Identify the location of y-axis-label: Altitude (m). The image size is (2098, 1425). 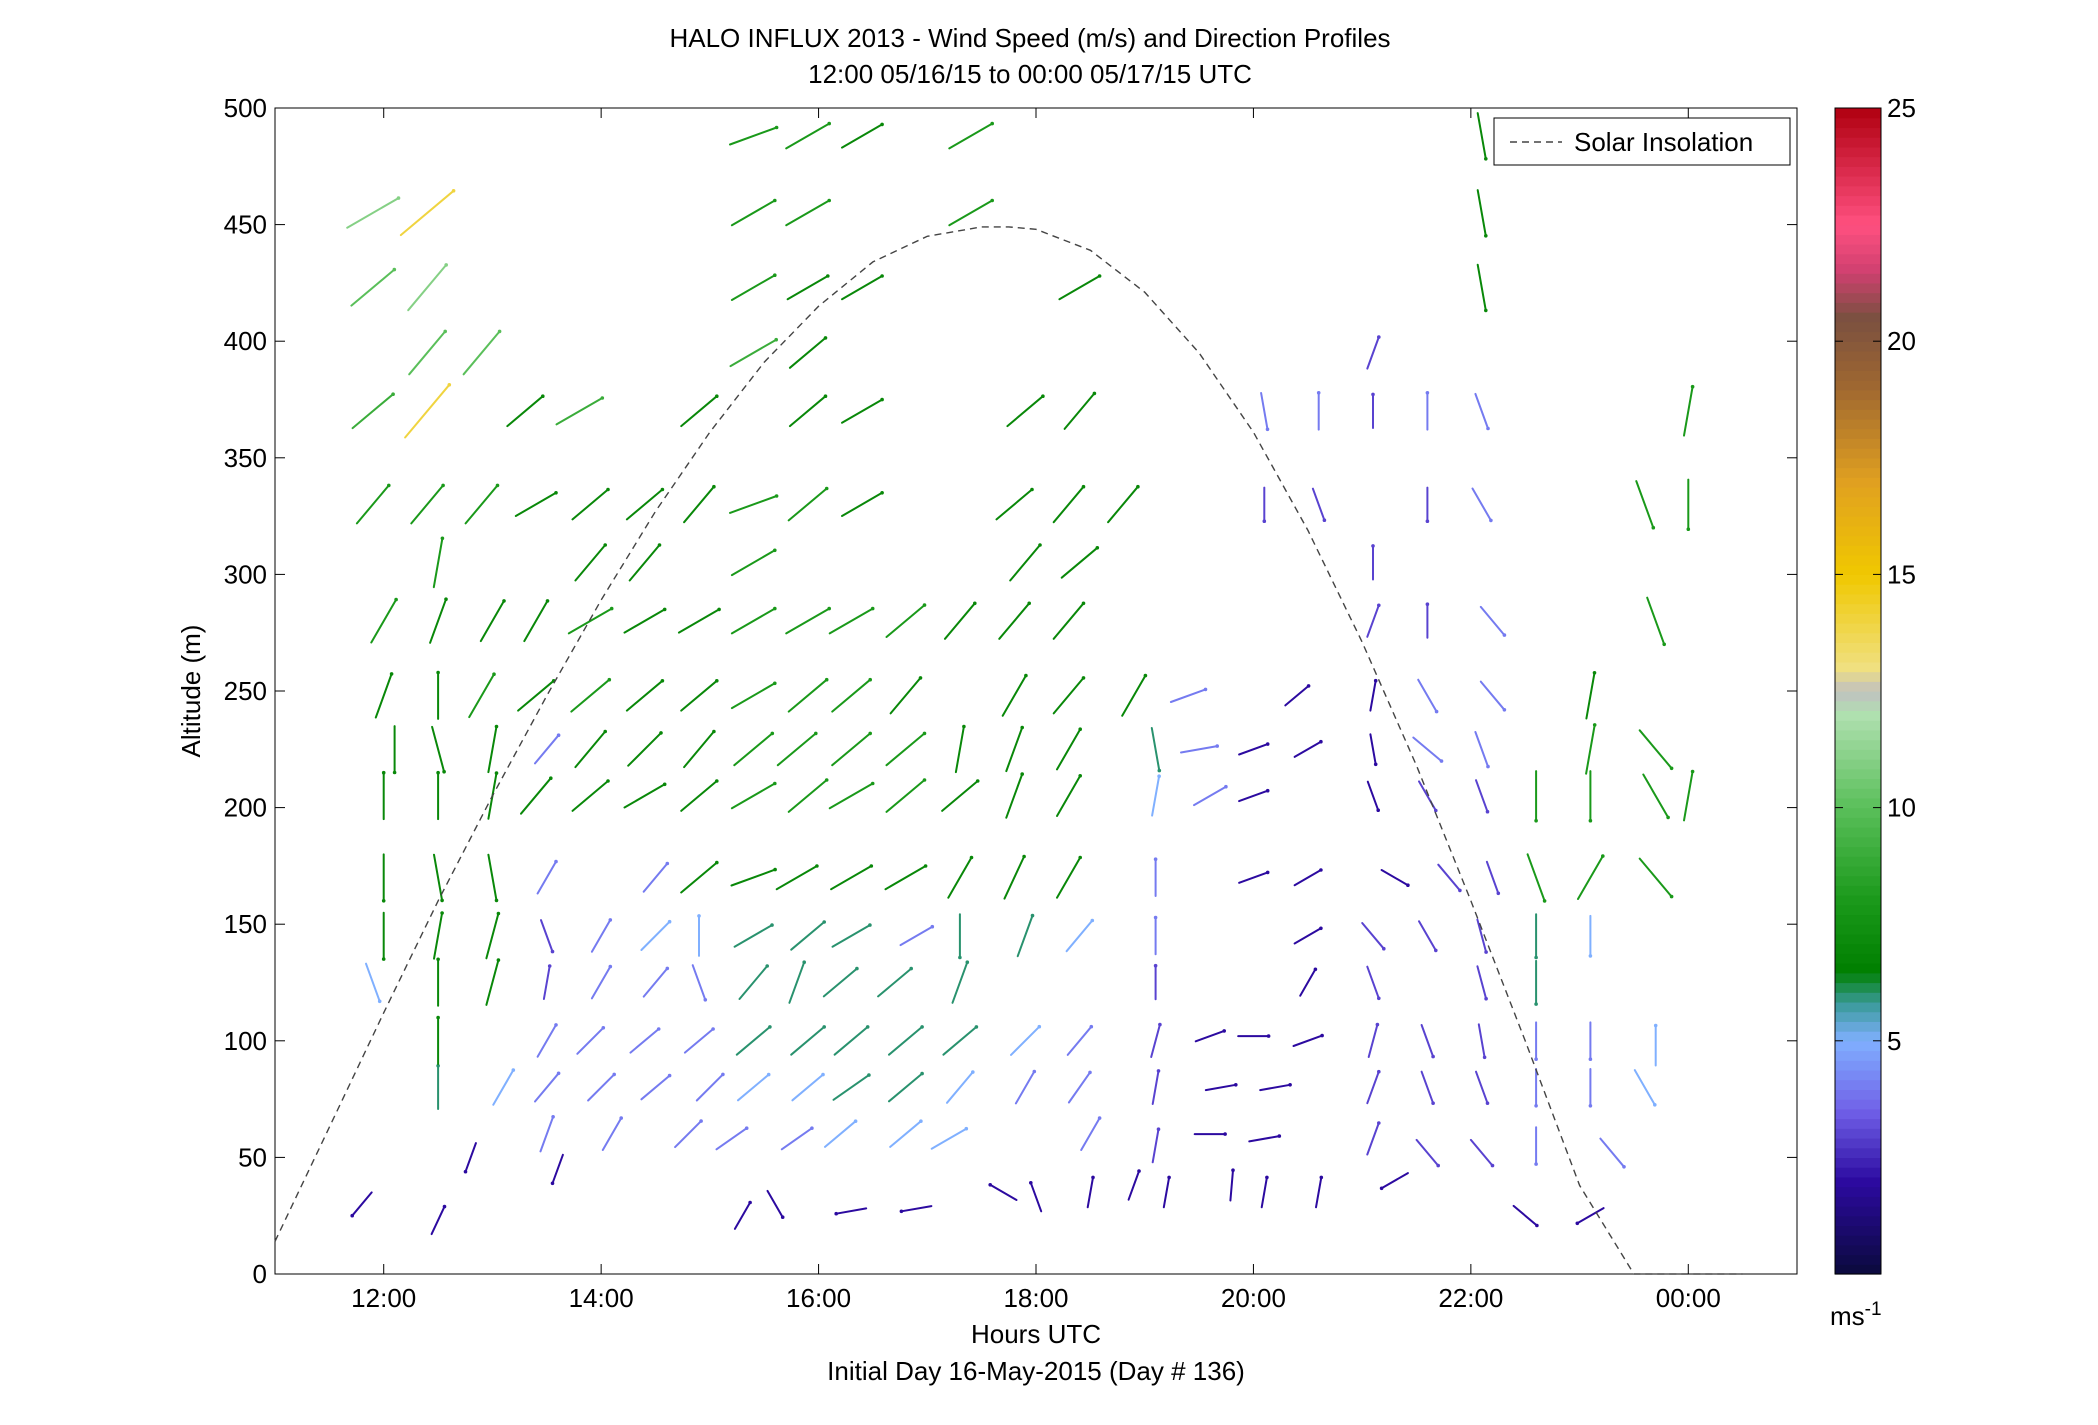
(191, 691).